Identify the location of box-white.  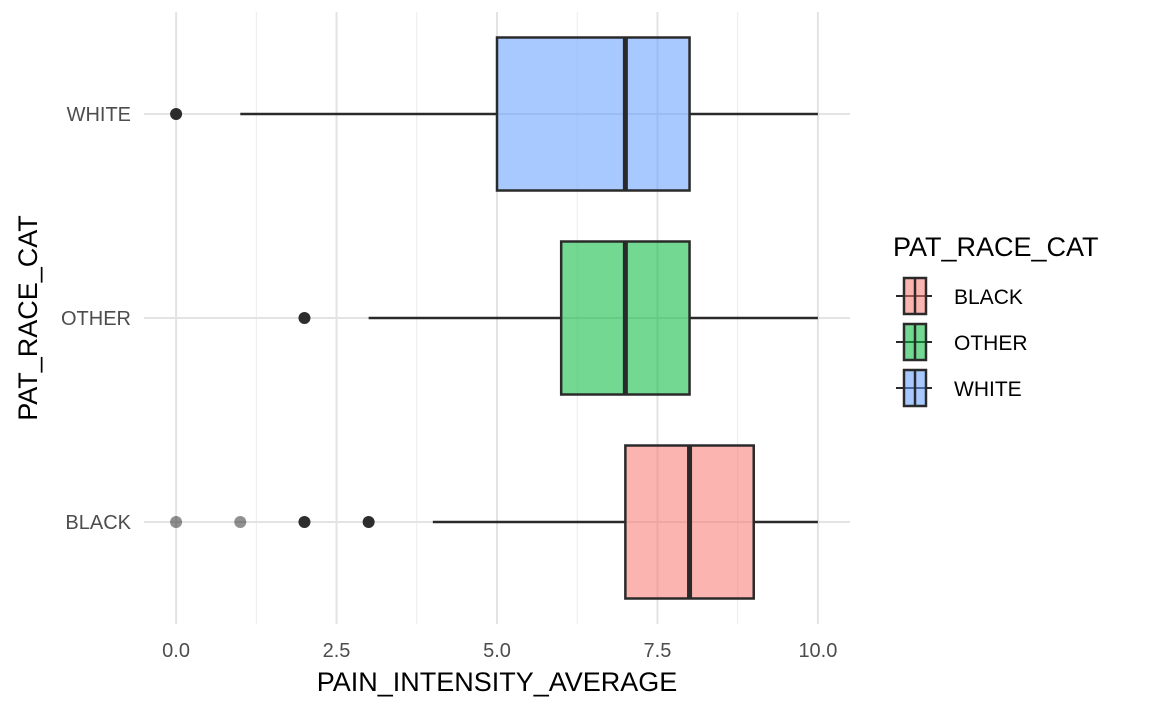
(494, 114).